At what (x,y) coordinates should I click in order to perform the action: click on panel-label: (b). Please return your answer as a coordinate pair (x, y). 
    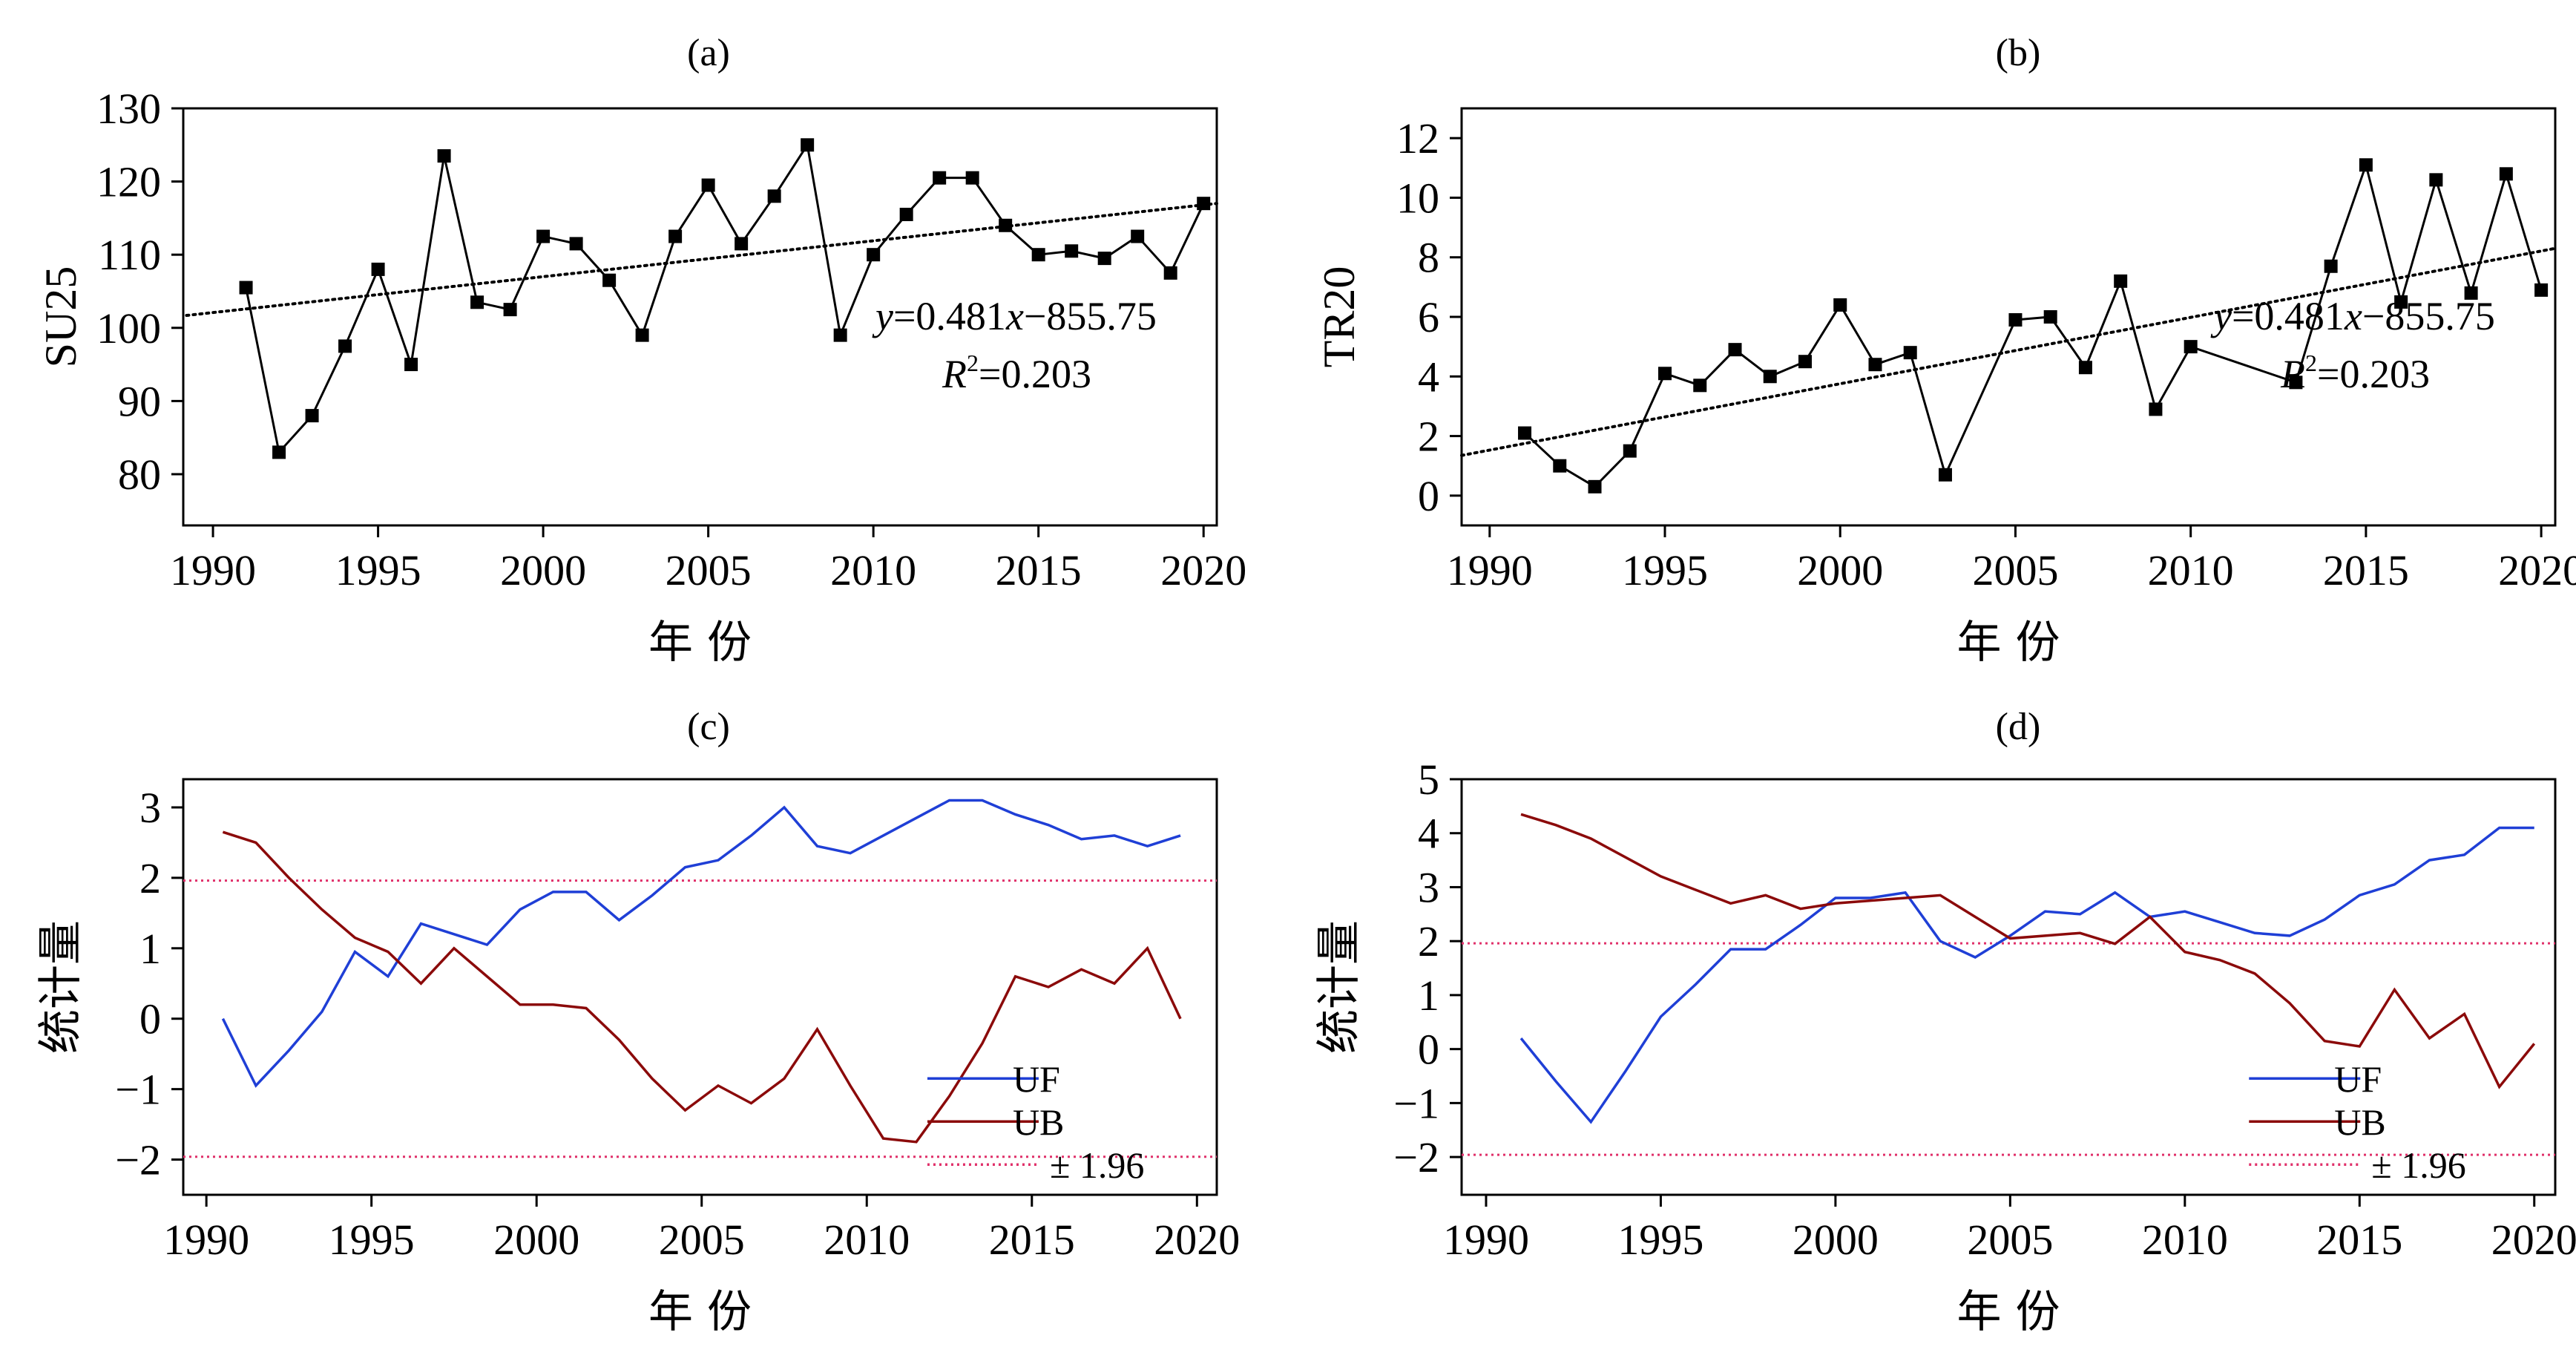
    Looking at the image, I should click on (2018, 53).